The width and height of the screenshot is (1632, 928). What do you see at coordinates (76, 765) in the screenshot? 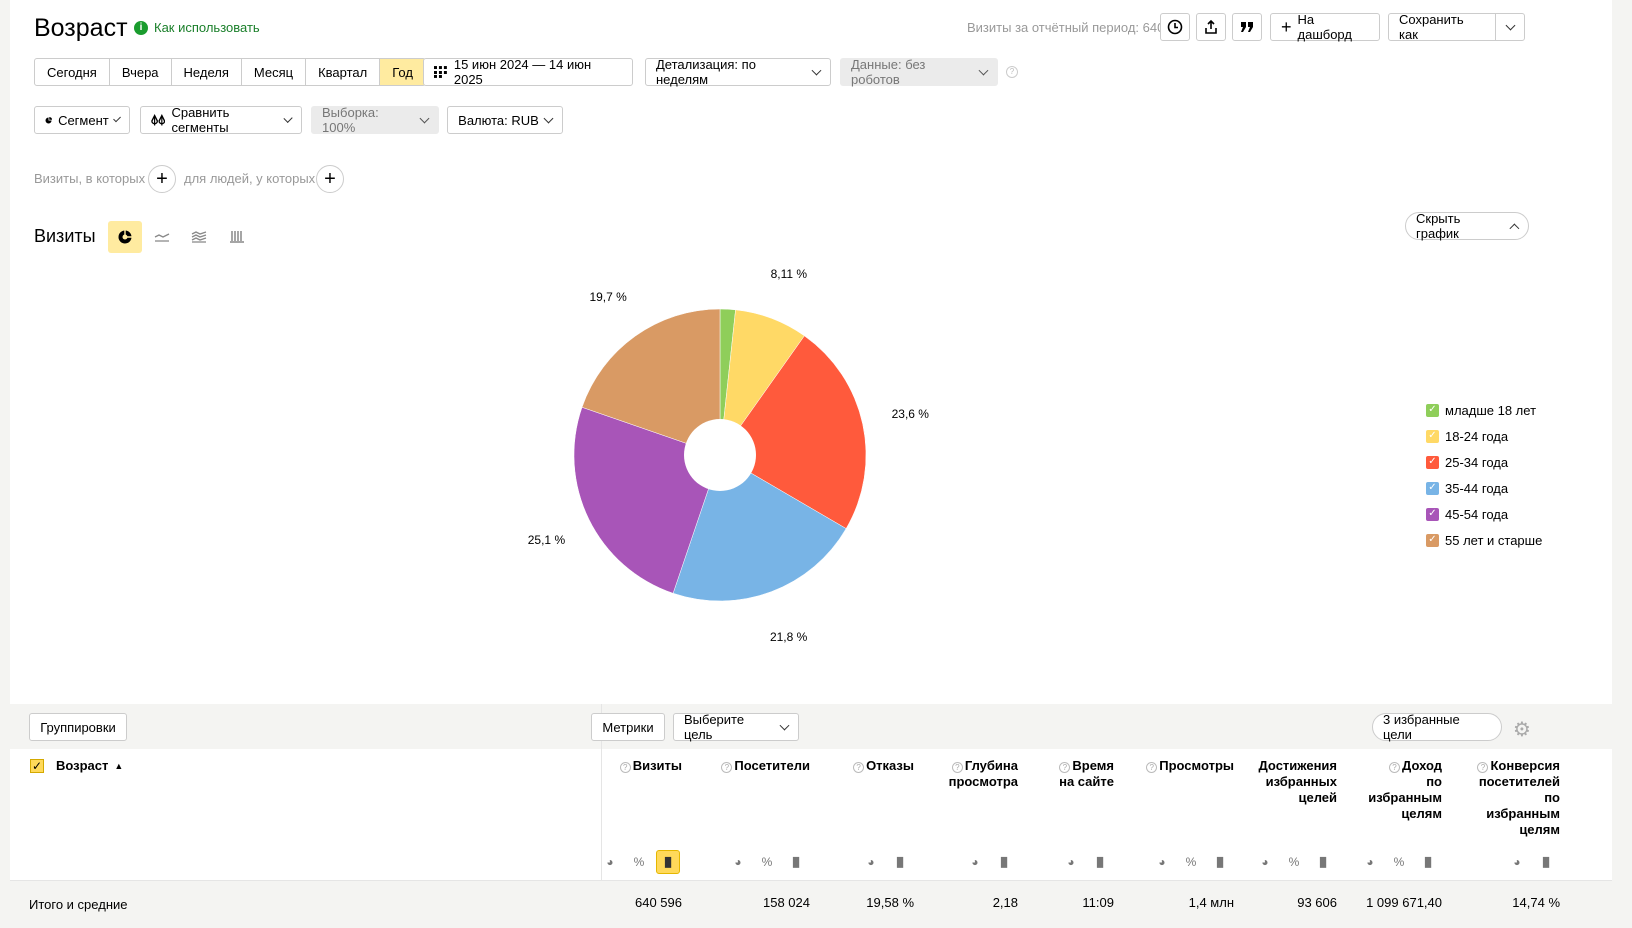
I see `dimension-header: ✓ Возраст ▲` at bounding box center [76, 765].